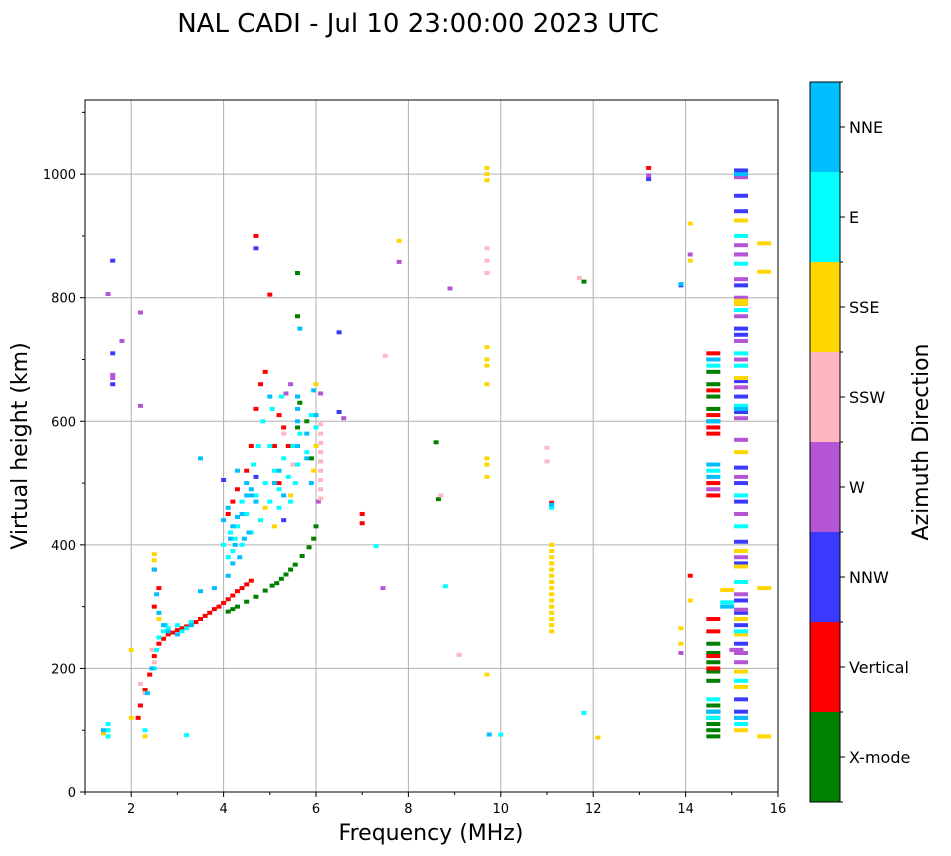 This screenshot has height=856, width=951. What do you see at coordinates (825, 667) in the screenshot?
I see `colorbar-segment-vertical` at bounding box center [825, 667].